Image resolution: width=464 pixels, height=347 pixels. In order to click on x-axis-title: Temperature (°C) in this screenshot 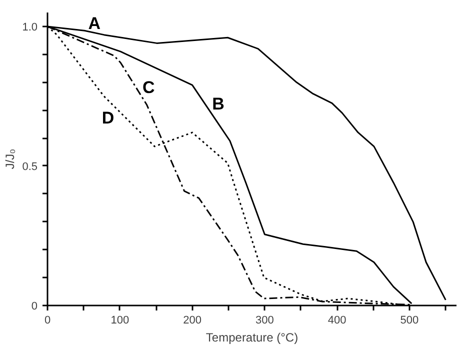, I will do `click(252, 337)`.